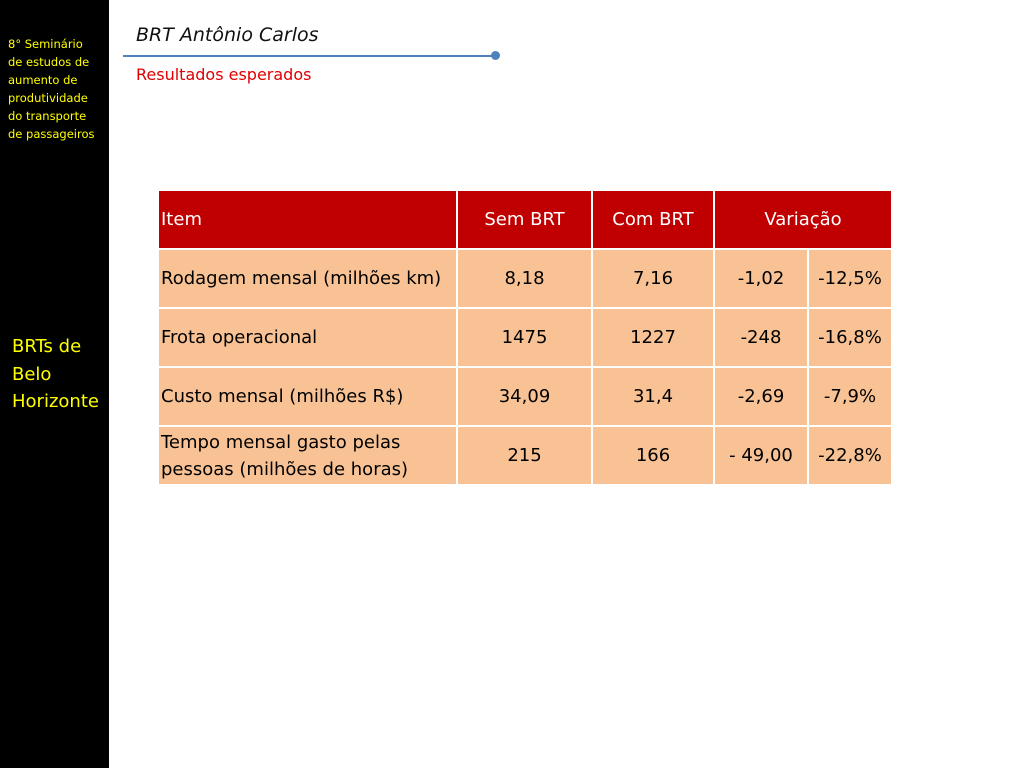 The height and width of the screenshot is (768, 1024). Describe the element at coordinates (227, 35) in the screenshot. I see `slide-title: BRT Antônio Carlos` at that location.